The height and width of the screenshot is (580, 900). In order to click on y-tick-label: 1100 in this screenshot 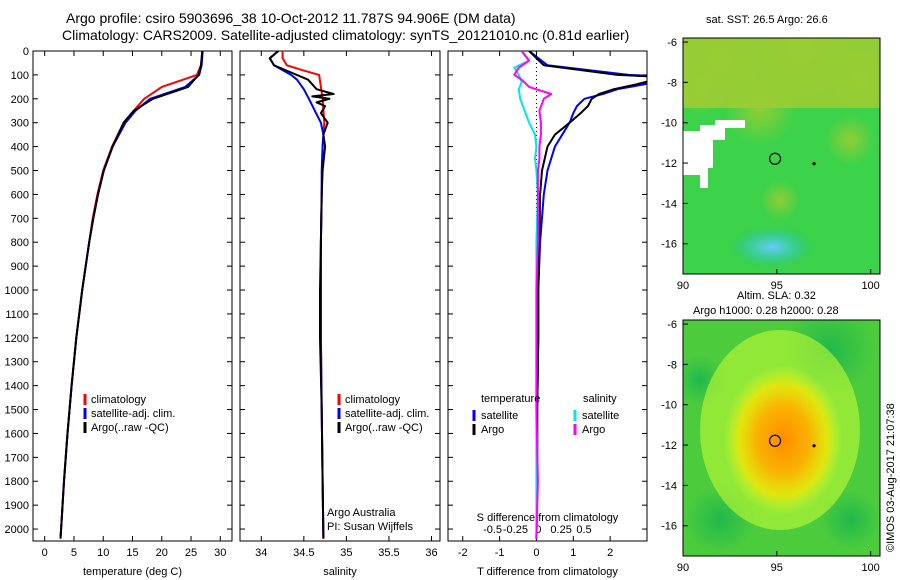, I will do `click(17, 315)`.